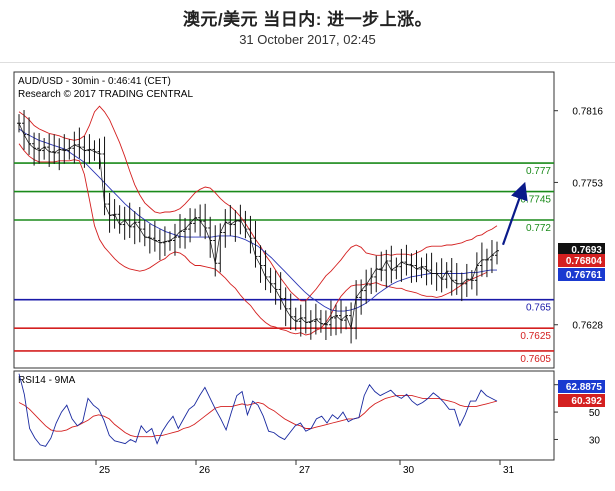 The height and width of the screenshot is (491, 615). What do you see at coordinates (105, 94) in the screenshot?
I see `chart-copyright: Research © 2017 TRADING CENTRAL` at bounding box center [105, 94].